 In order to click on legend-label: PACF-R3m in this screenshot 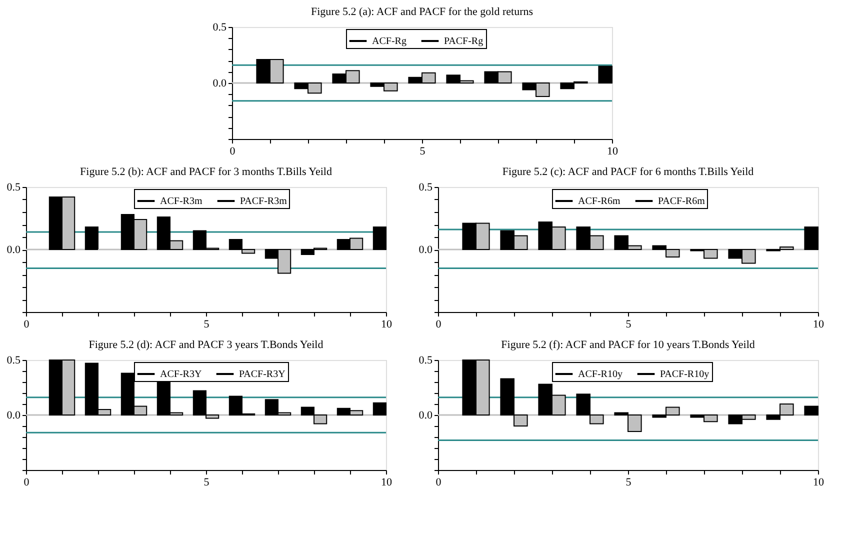, I will do `click(264, 201)`.